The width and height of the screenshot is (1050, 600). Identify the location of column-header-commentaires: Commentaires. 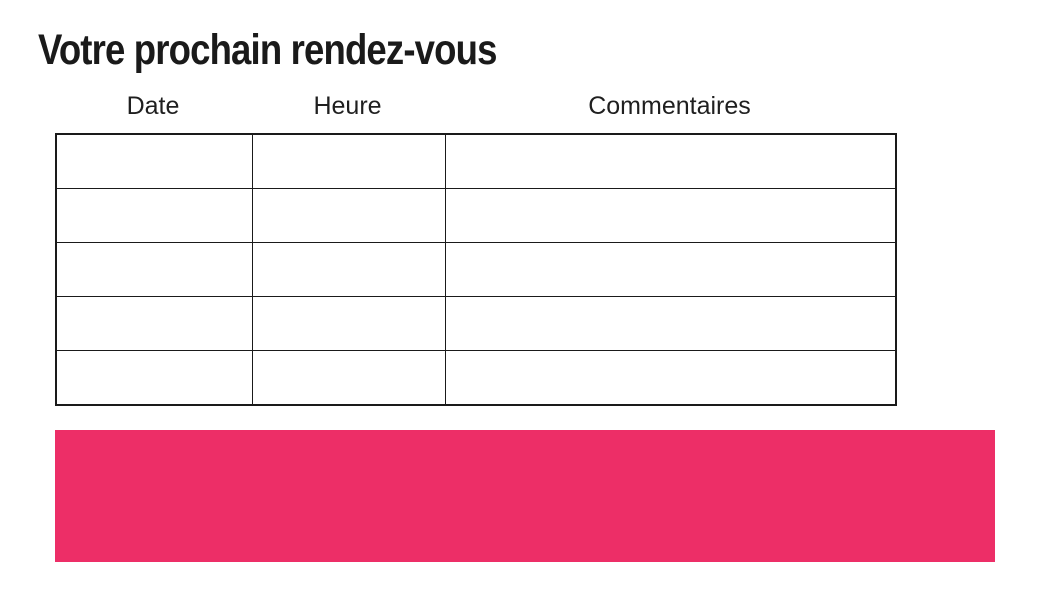
(669, 106).